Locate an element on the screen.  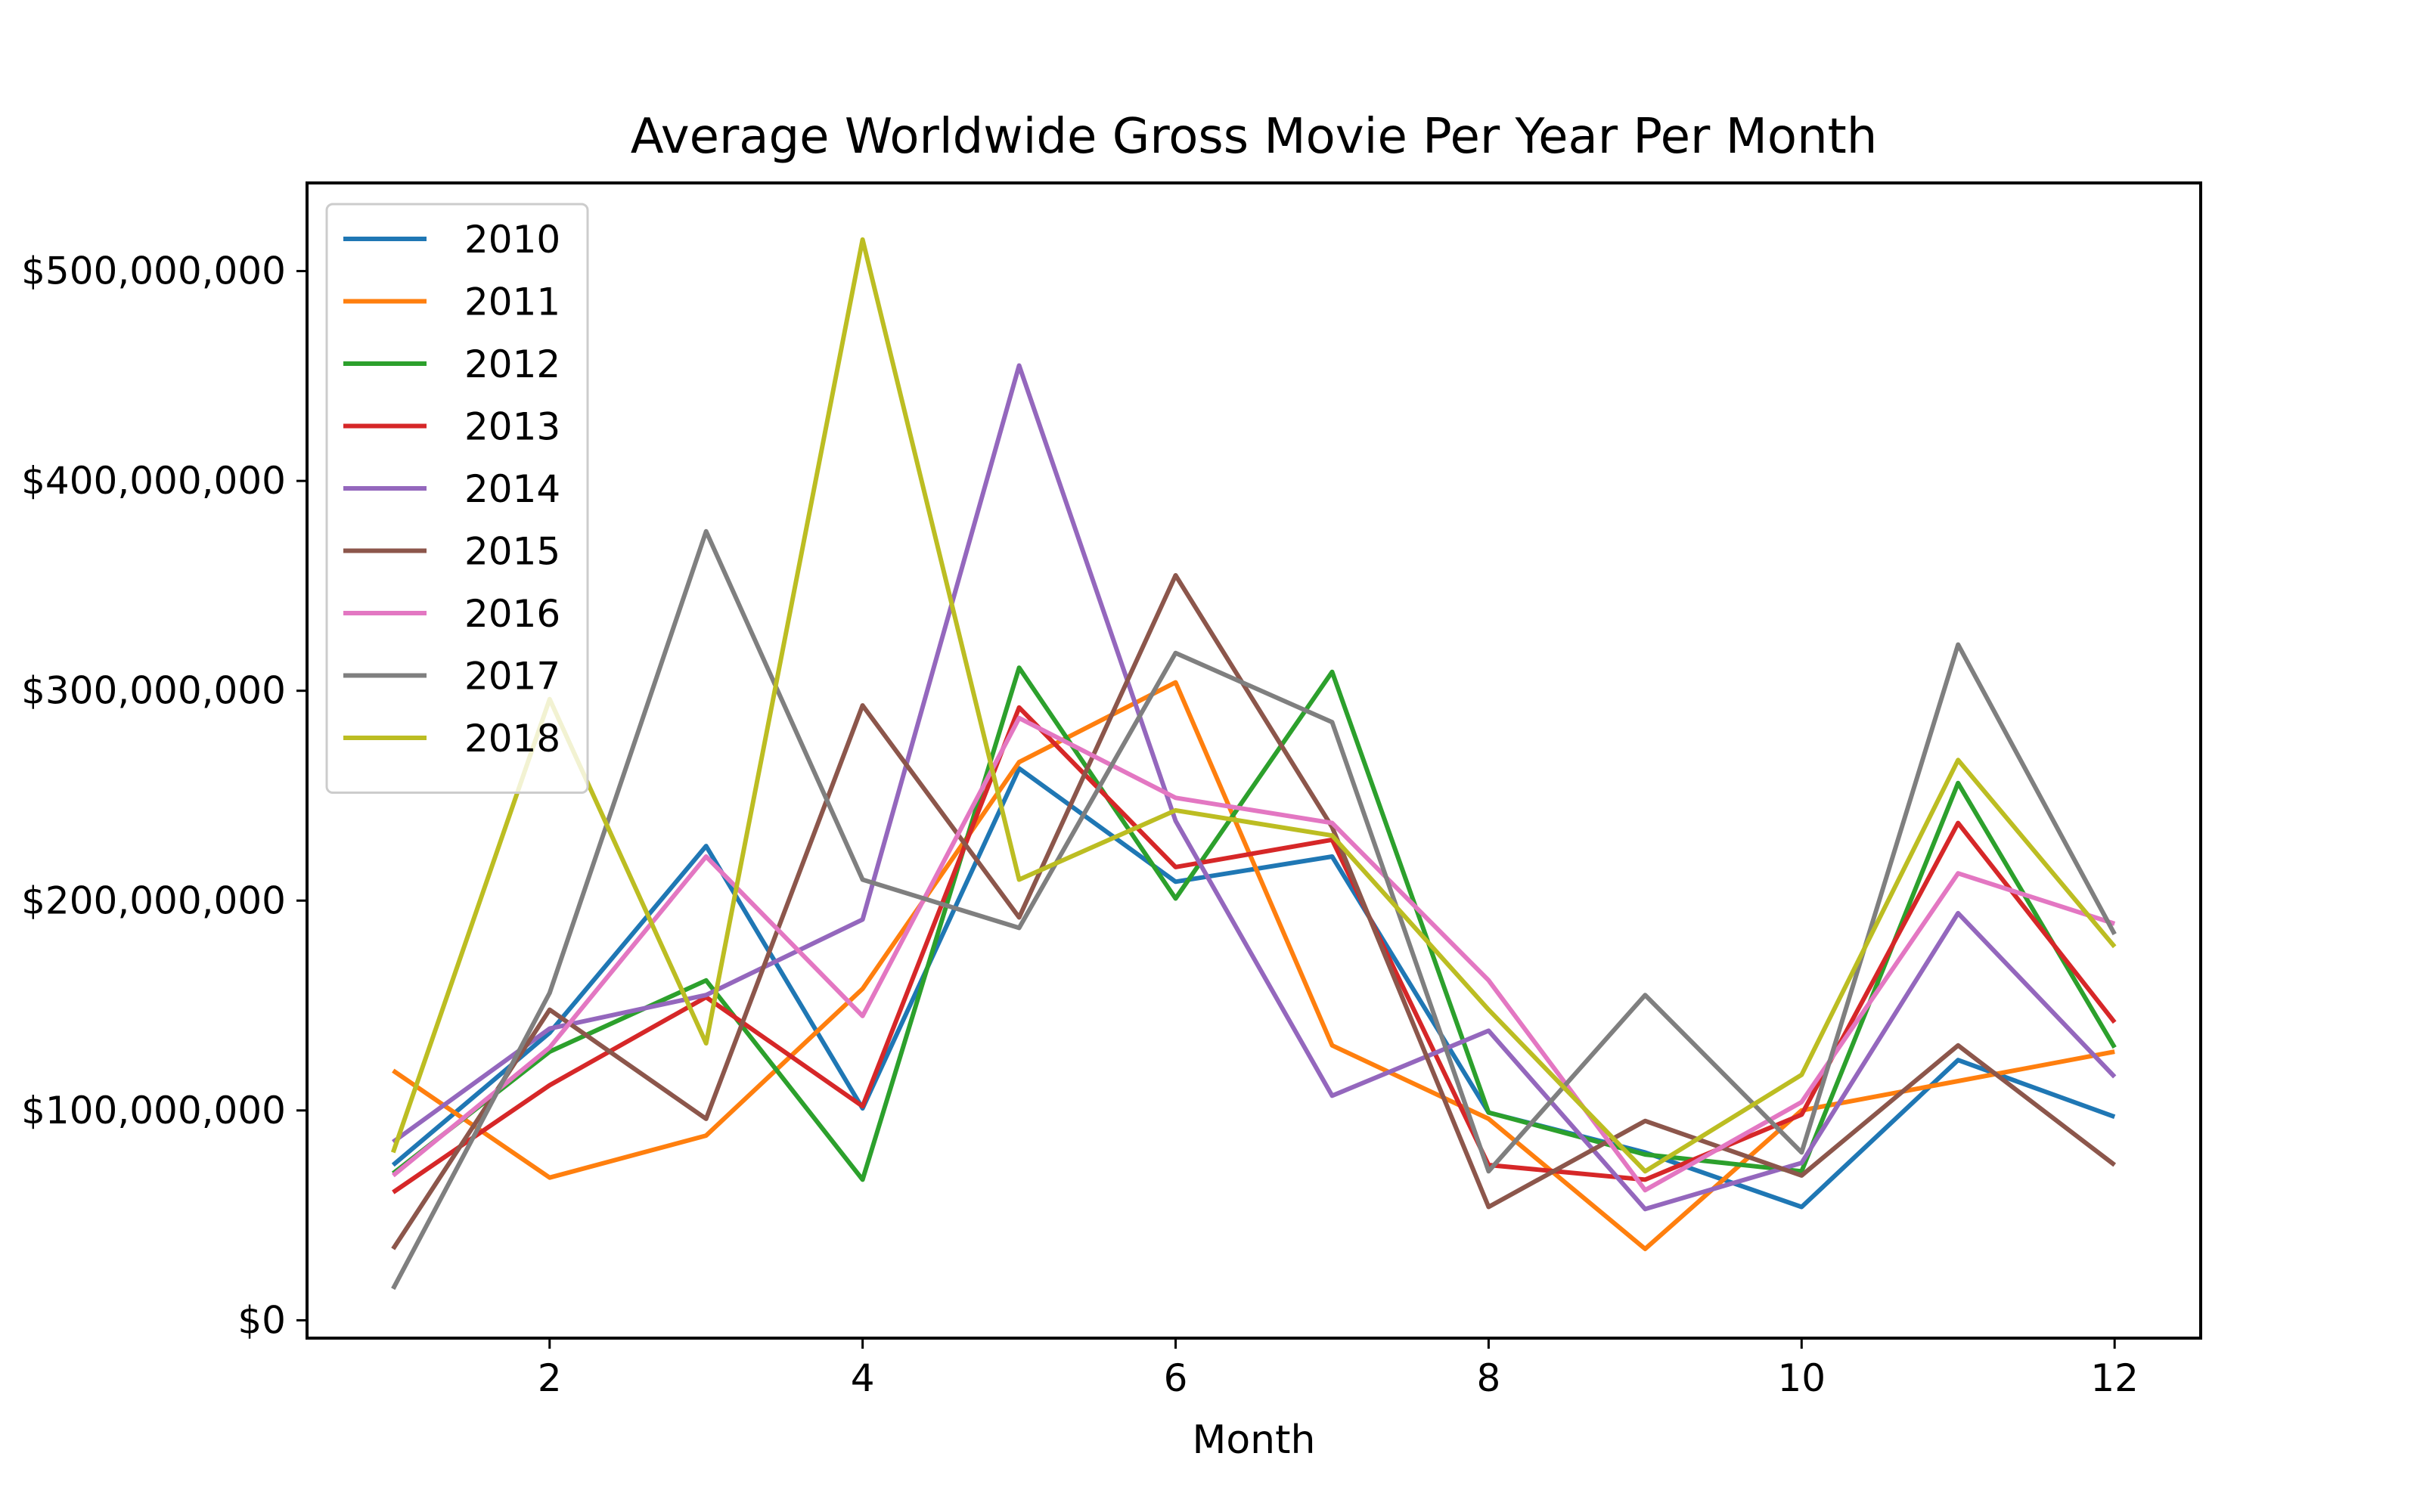
legend-box is located at coordinates (457, 498).